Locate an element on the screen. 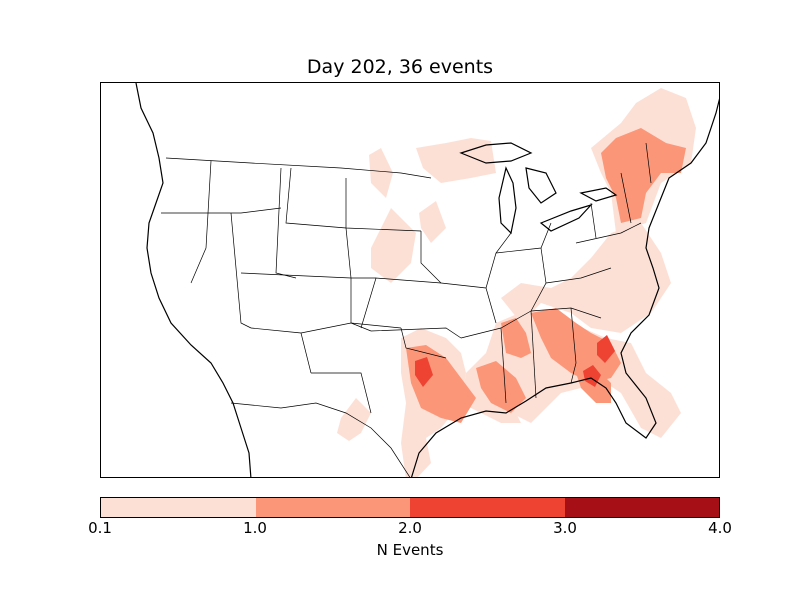 The image size is (800, 600). fill-region-ne-ia is located at coordinates (393, 245).